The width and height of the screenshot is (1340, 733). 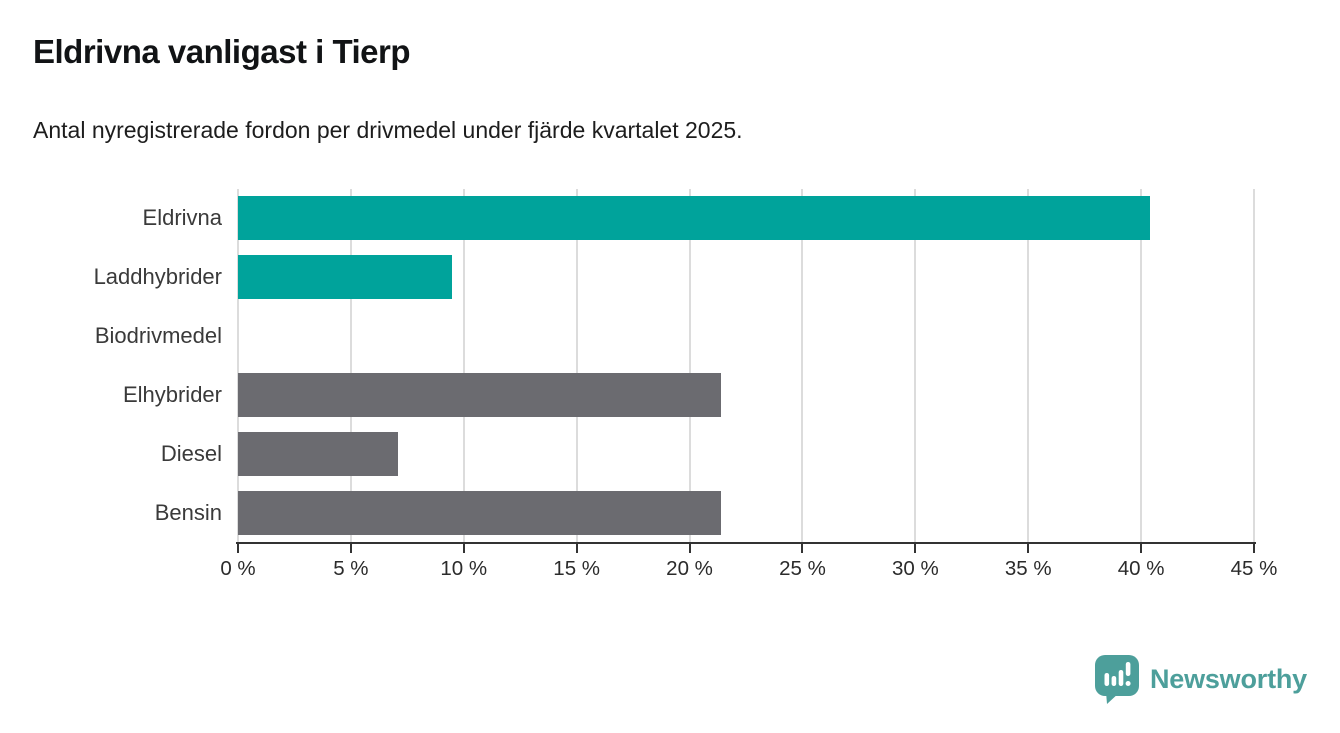 What do you see at coordinates (746, 543) in the screenshot?
I see `x-axis-line` at bounding box center [746, 543].